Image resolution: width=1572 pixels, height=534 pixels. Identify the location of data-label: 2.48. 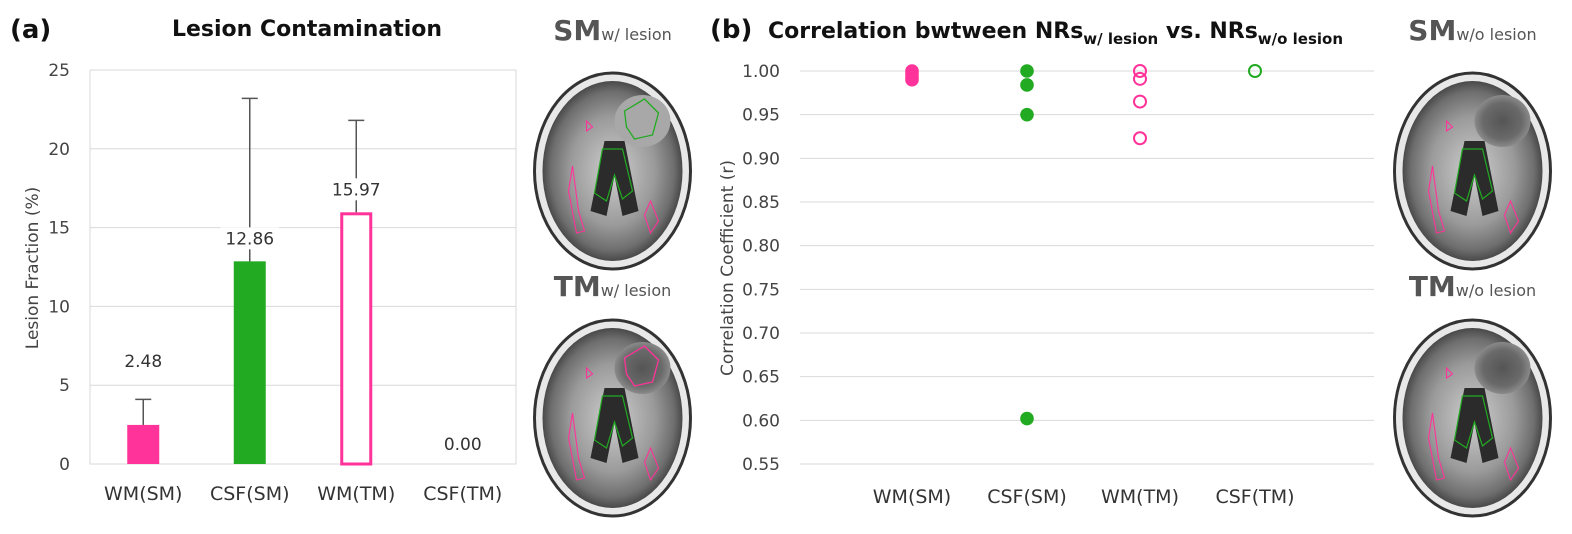
(143, 362).